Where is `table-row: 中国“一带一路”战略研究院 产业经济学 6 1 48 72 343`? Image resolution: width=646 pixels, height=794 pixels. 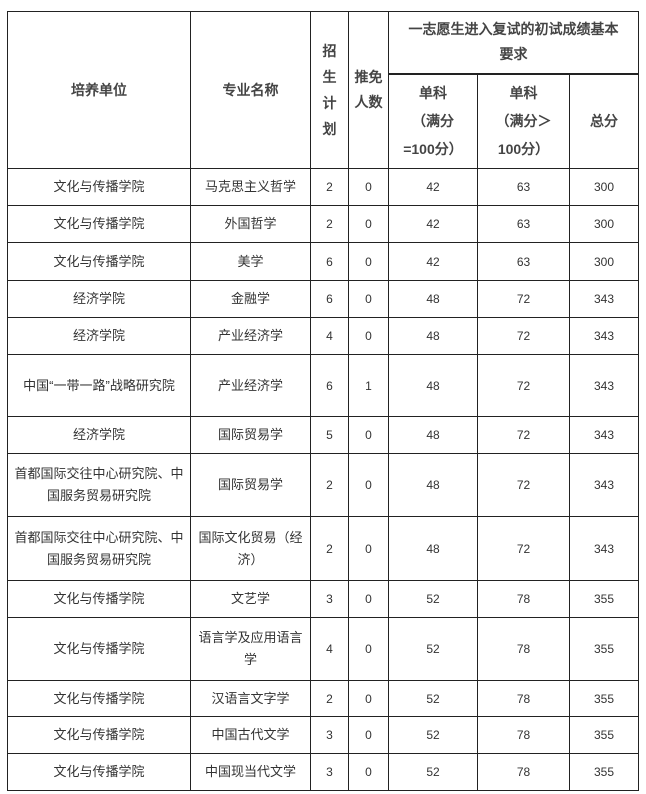 table-row: 中国“一带一路”战略研究院 产业经济学 6 1 48 72 343 is located at coordinates (323, 385).